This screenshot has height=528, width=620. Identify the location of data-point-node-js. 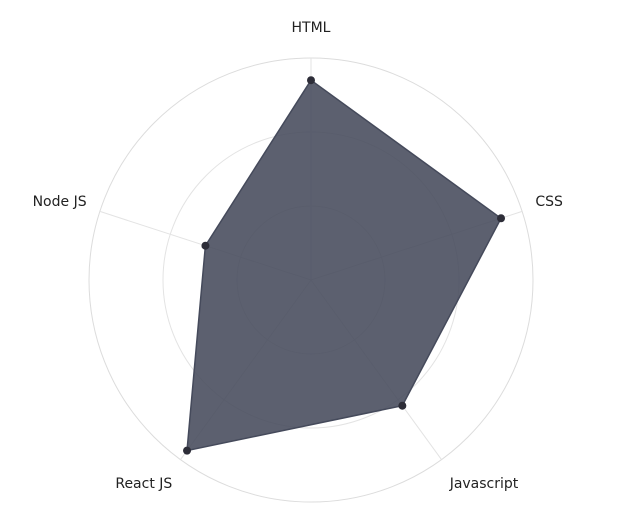
(205, 245).